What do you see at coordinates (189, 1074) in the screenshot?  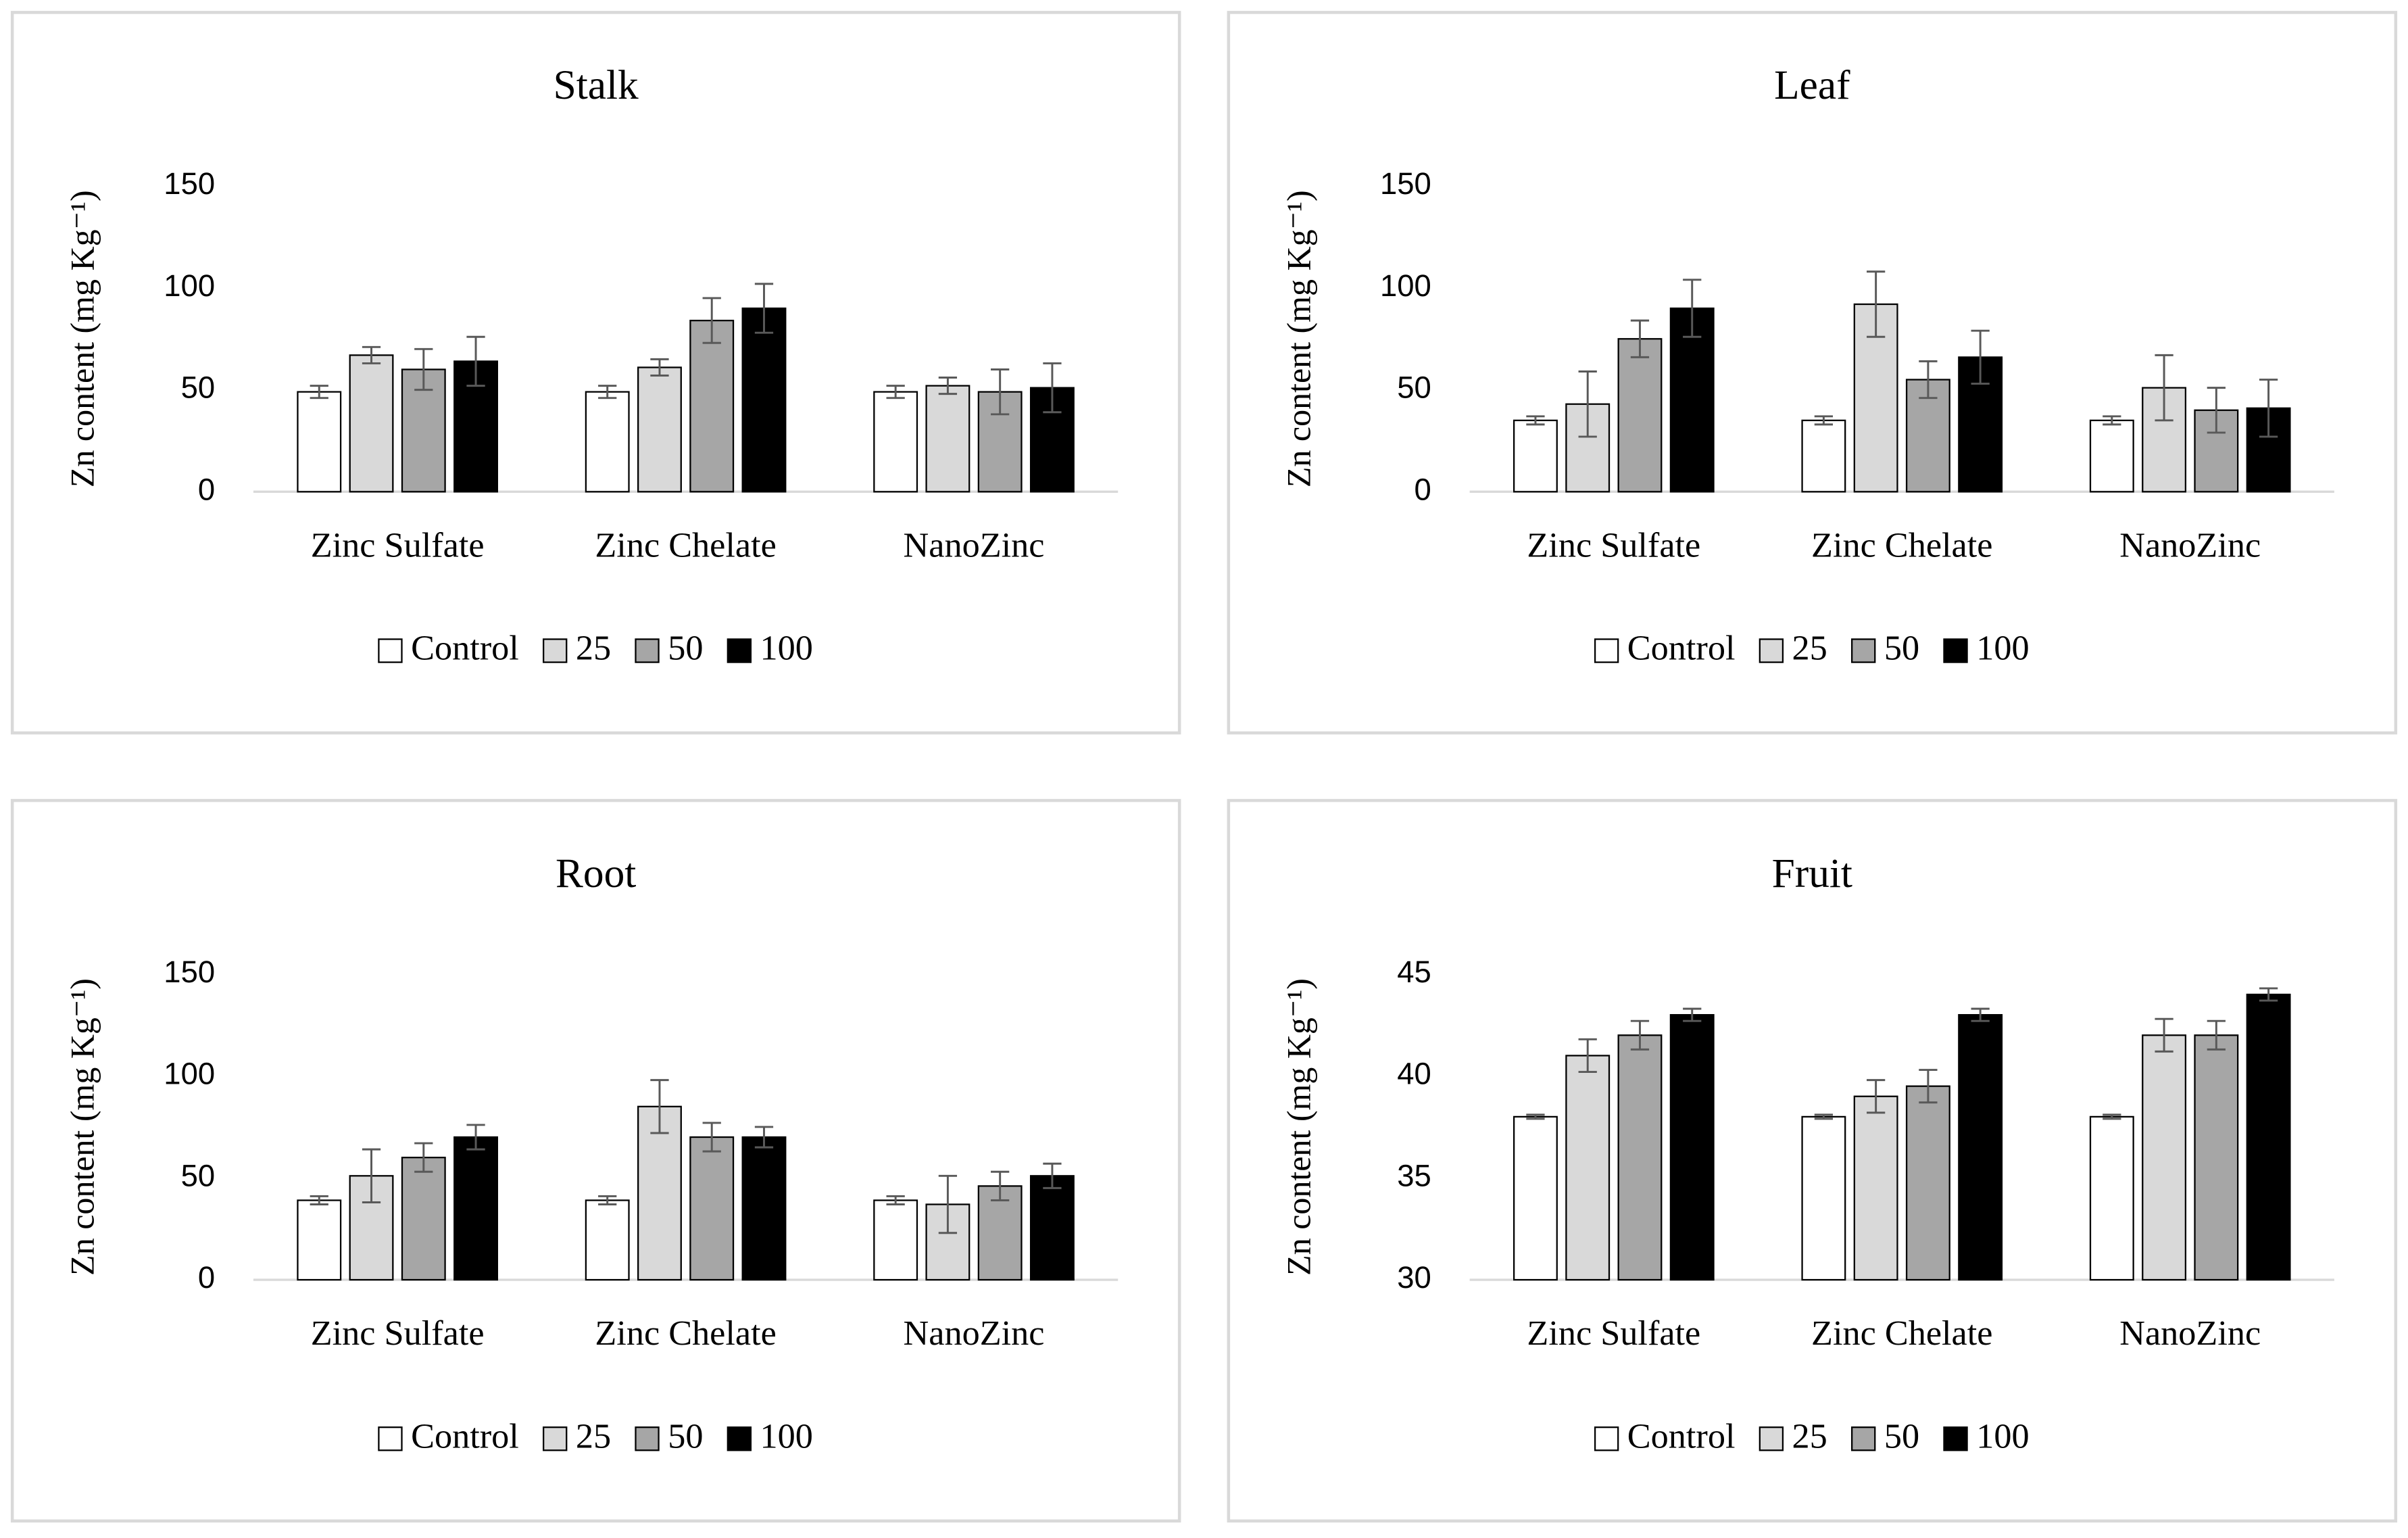 I see `y-tick-label: 100` at bounding box center [189, 1074].